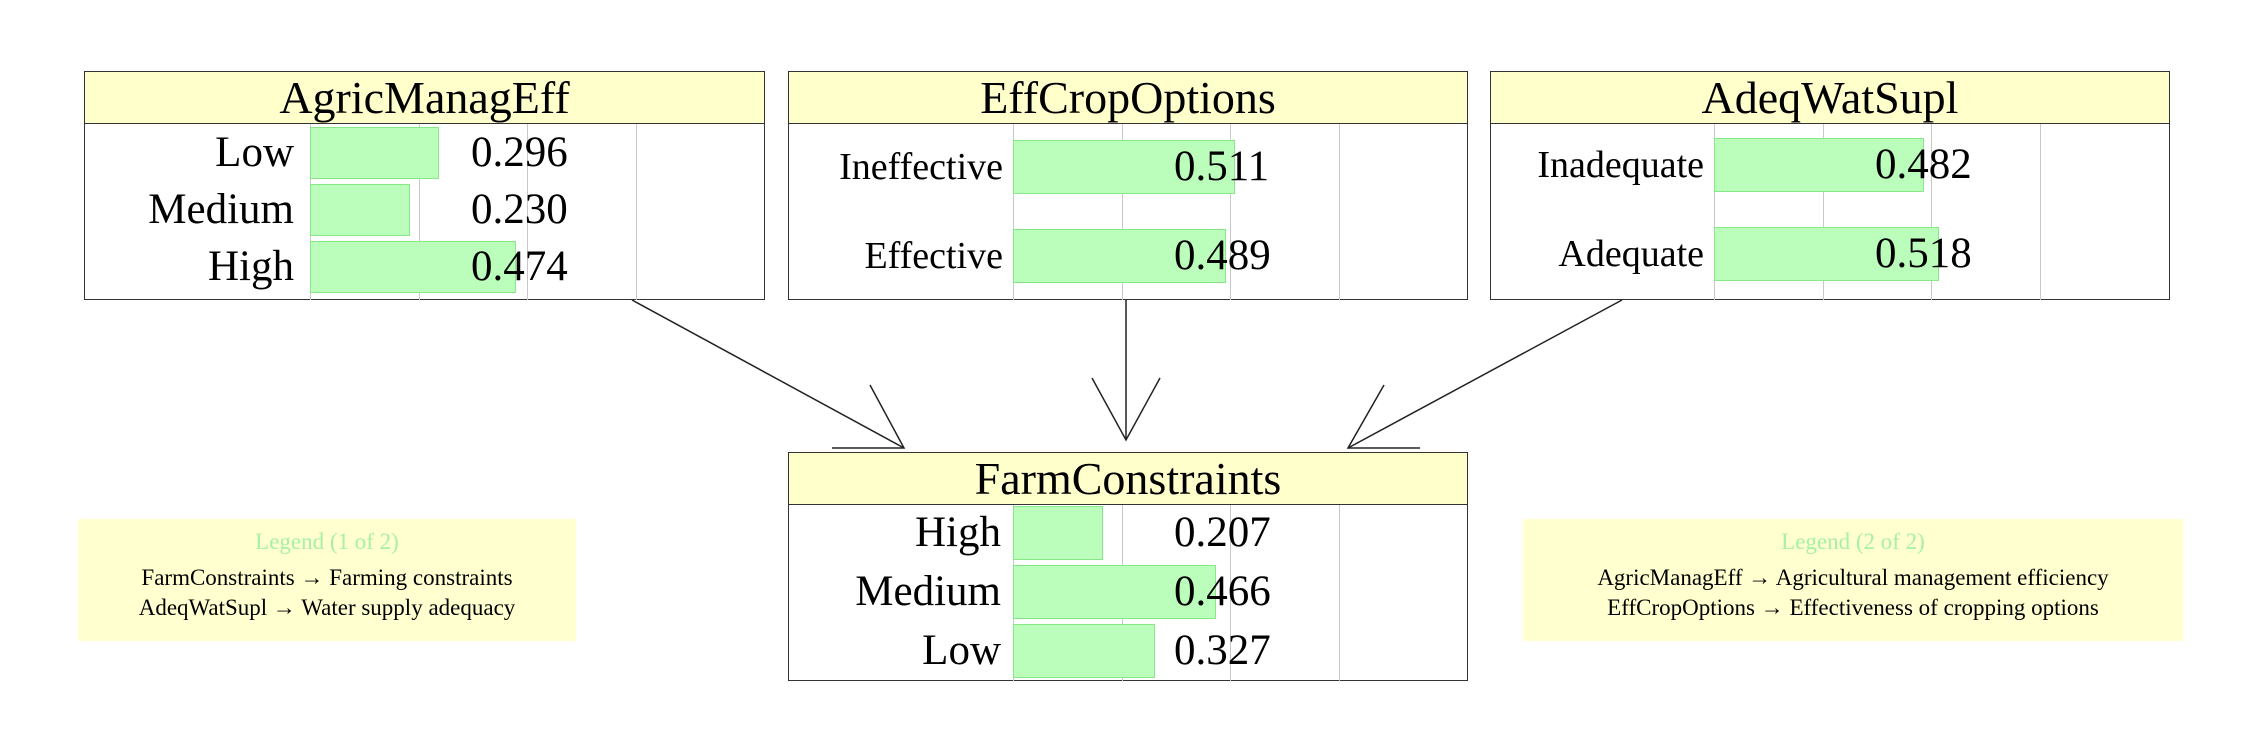 This screenshot has height=750, width=2250. What do you see at coordinates (768, 374) in the screenshot?
I see `edge-agricmanageff-to-farmconstraints` at bounding box center [768, 374].